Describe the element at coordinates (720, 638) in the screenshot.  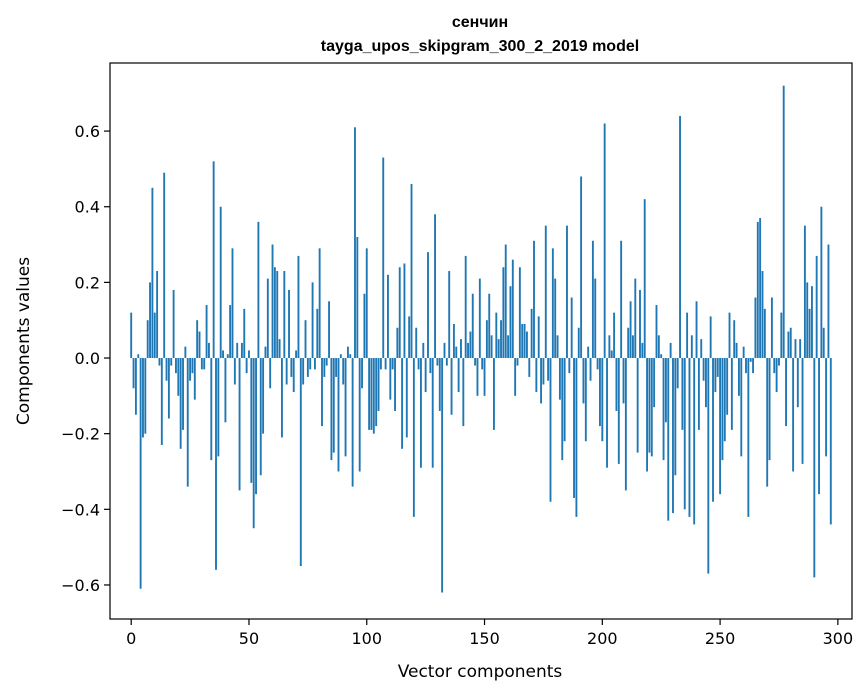
I see `x-tick-label: 250` at that location.